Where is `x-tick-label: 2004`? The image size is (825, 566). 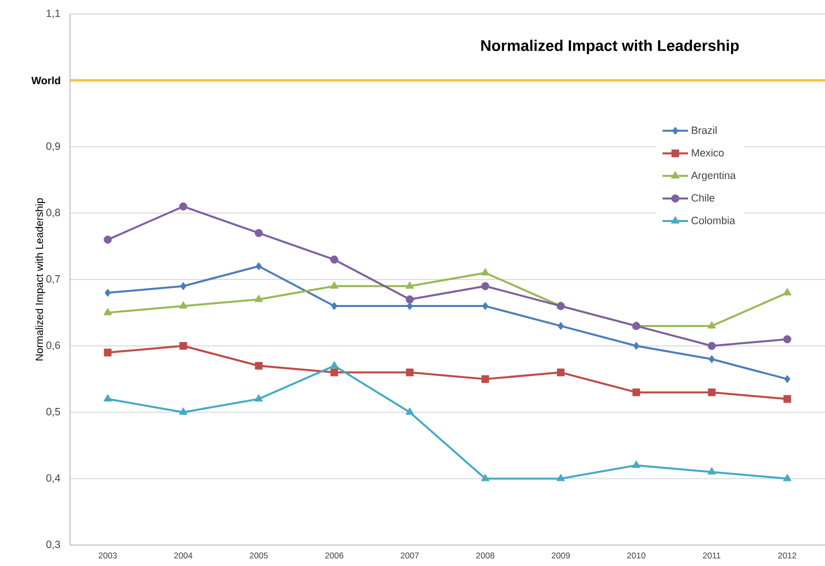
x-tick-label: 2004 is located at coordinates (183, 555).